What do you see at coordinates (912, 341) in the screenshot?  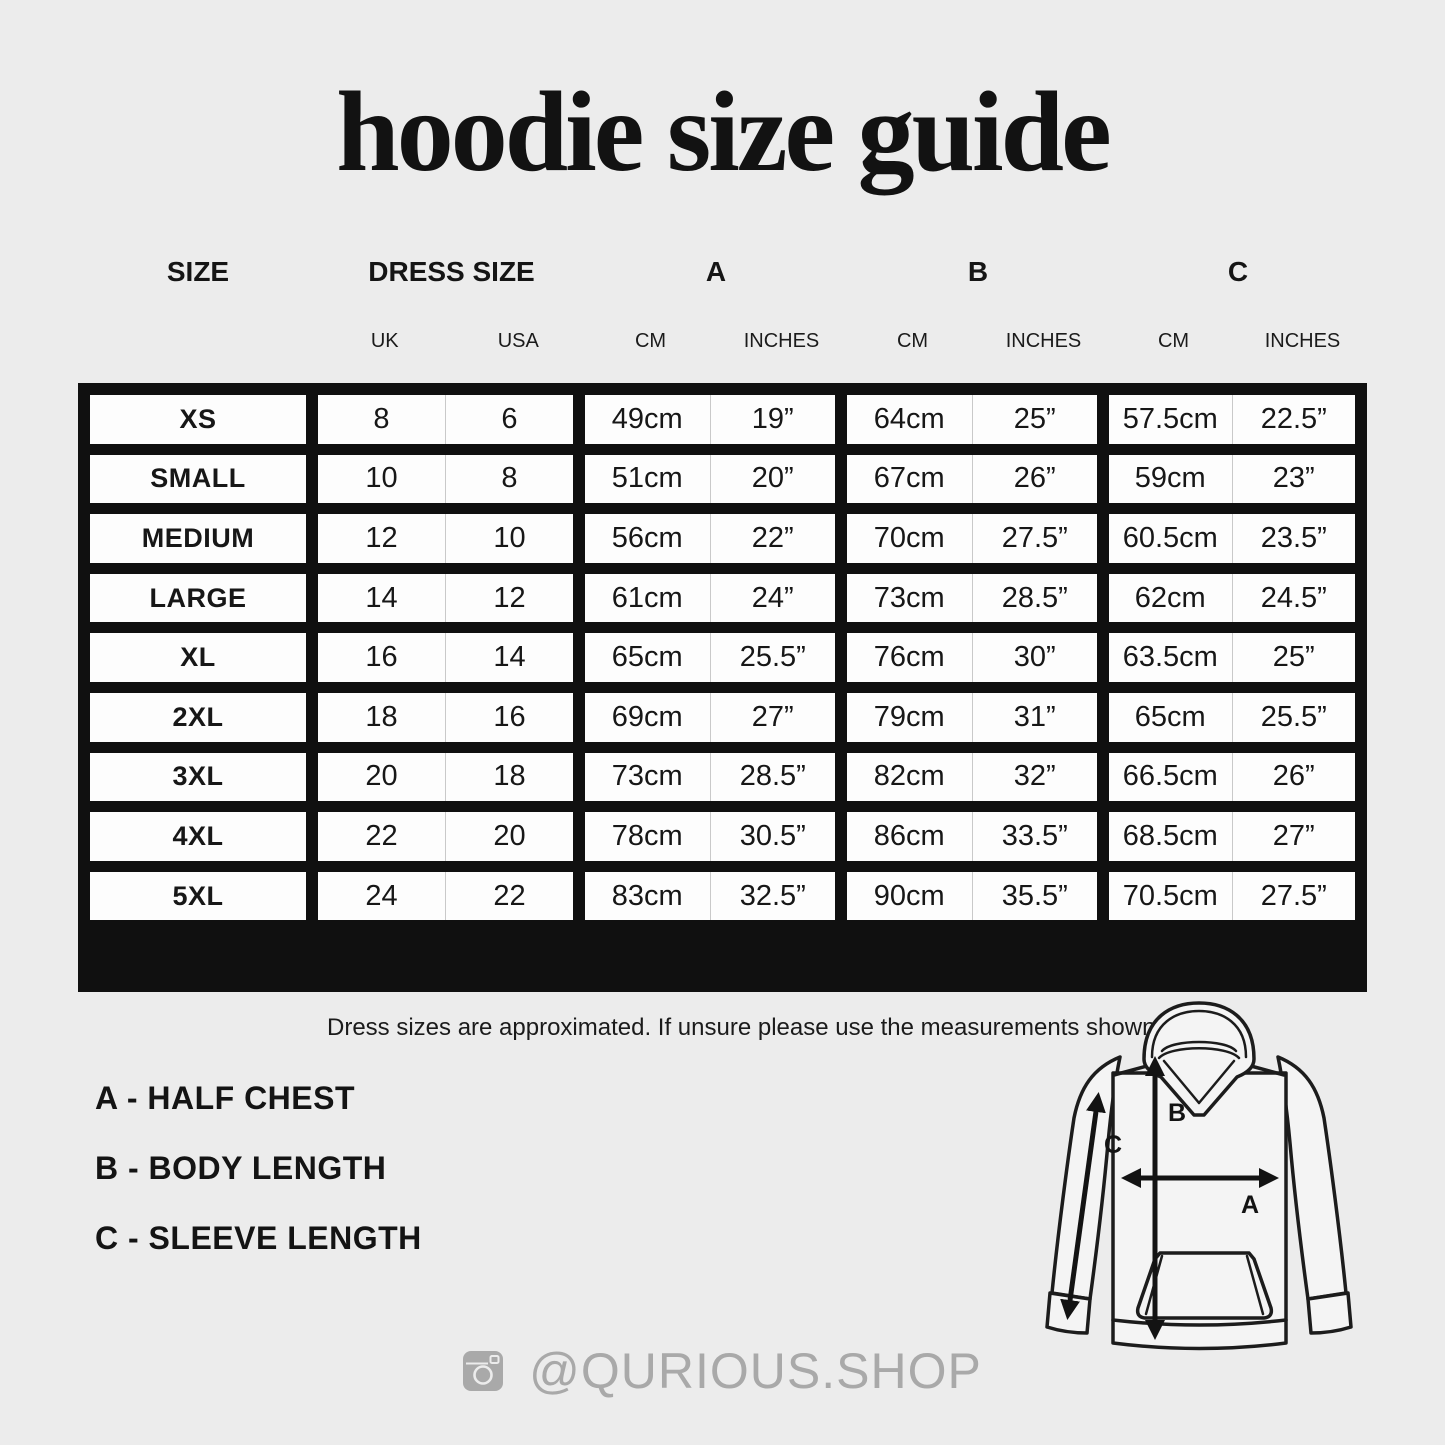 I see `subheader-b-cm: CM` at bounding box center [912, 341].